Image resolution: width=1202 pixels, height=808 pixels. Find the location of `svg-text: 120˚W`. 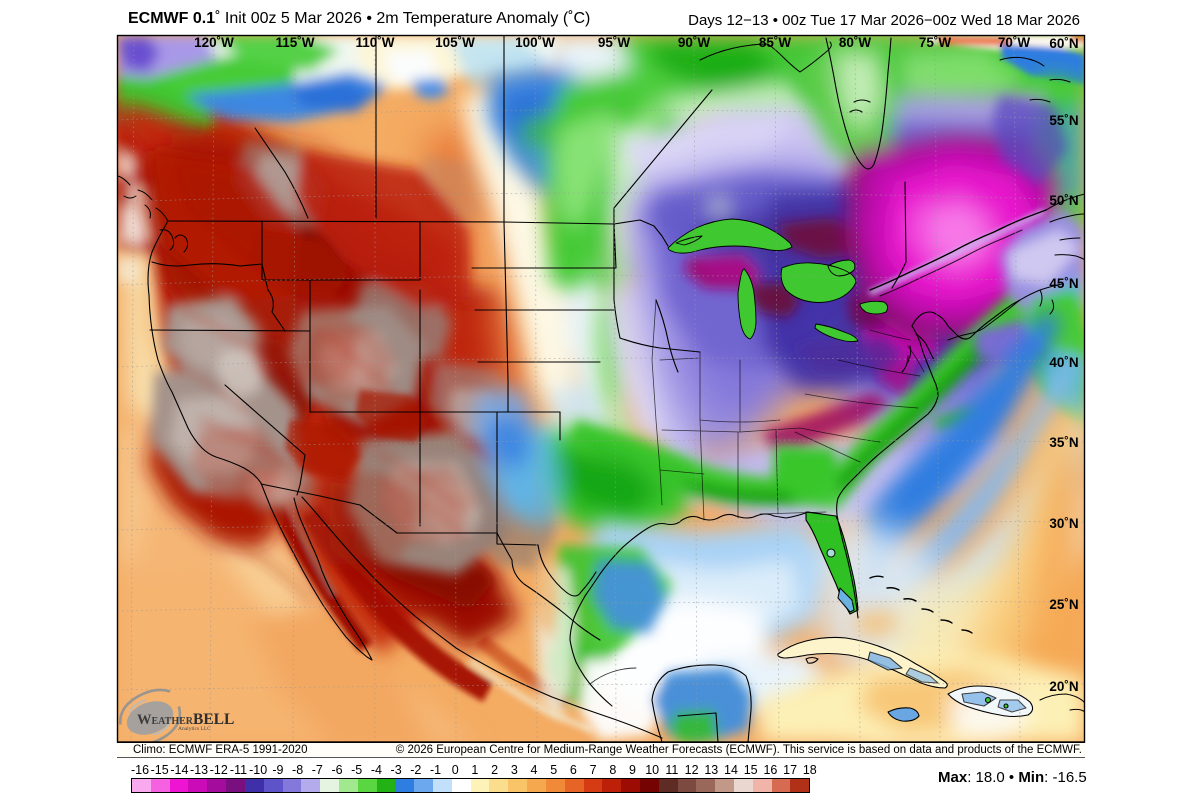

svg-text: 120˚W is located at coordinates (214, 42).